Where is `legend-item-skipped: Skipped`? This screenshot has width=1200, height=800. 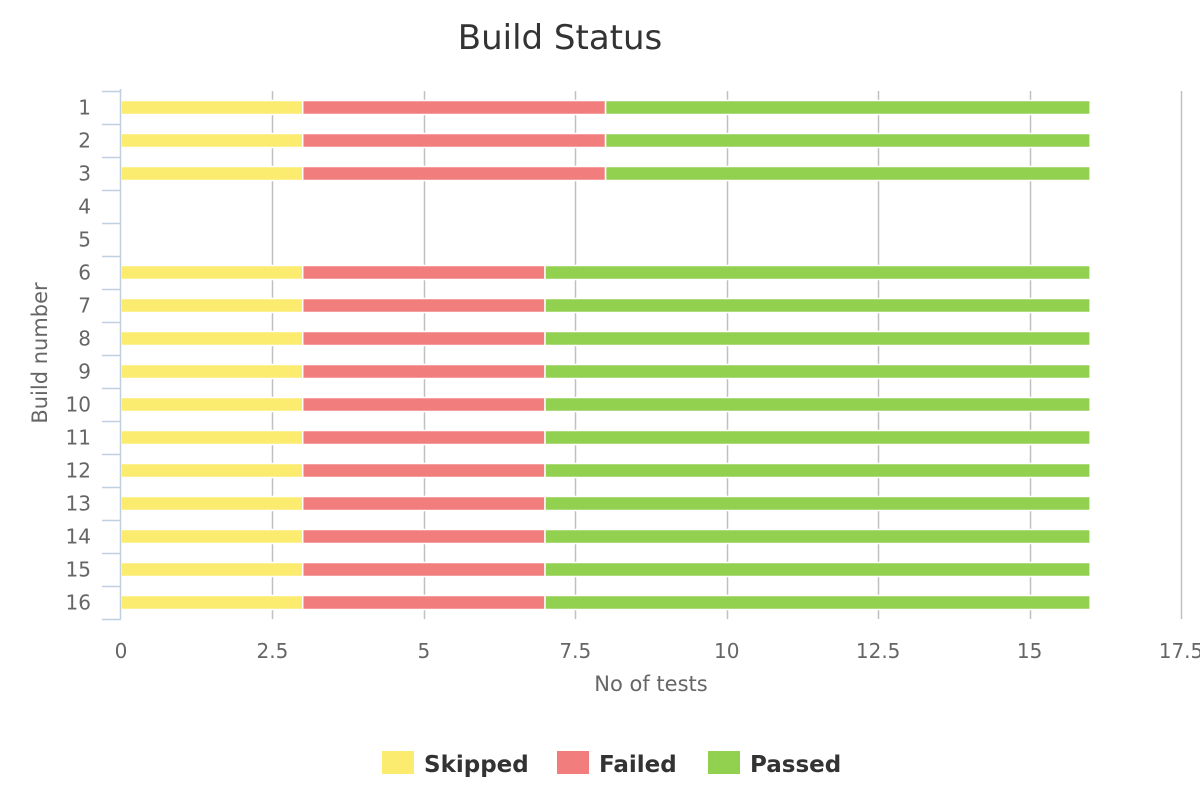
legend-item-skipped: Skipped is located at coordinates (455, 764).